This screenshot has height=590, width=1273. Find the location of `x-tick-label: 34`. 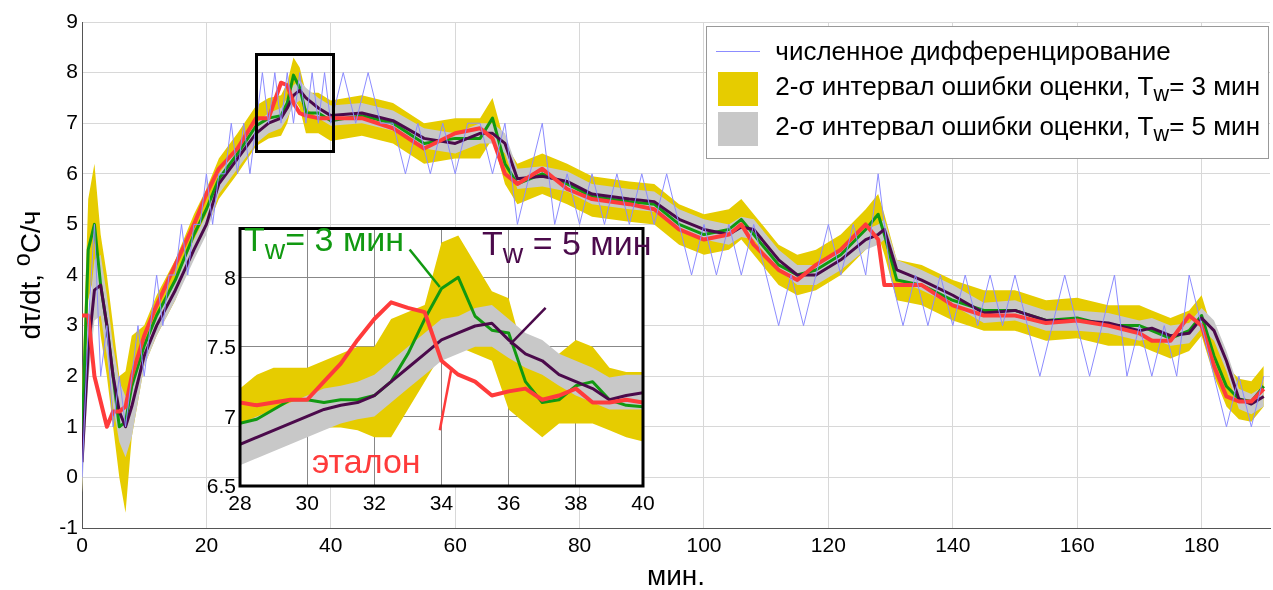

x-tick-label: 34 is located at coordinates (441, 503).